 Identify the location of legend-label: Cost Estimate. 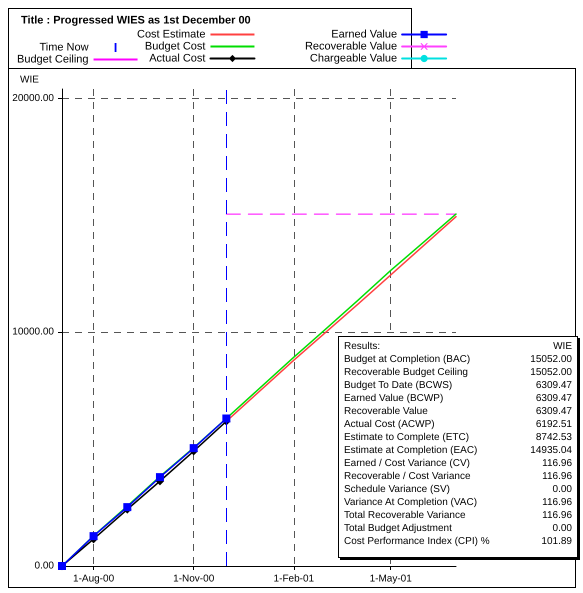
(171, 34).